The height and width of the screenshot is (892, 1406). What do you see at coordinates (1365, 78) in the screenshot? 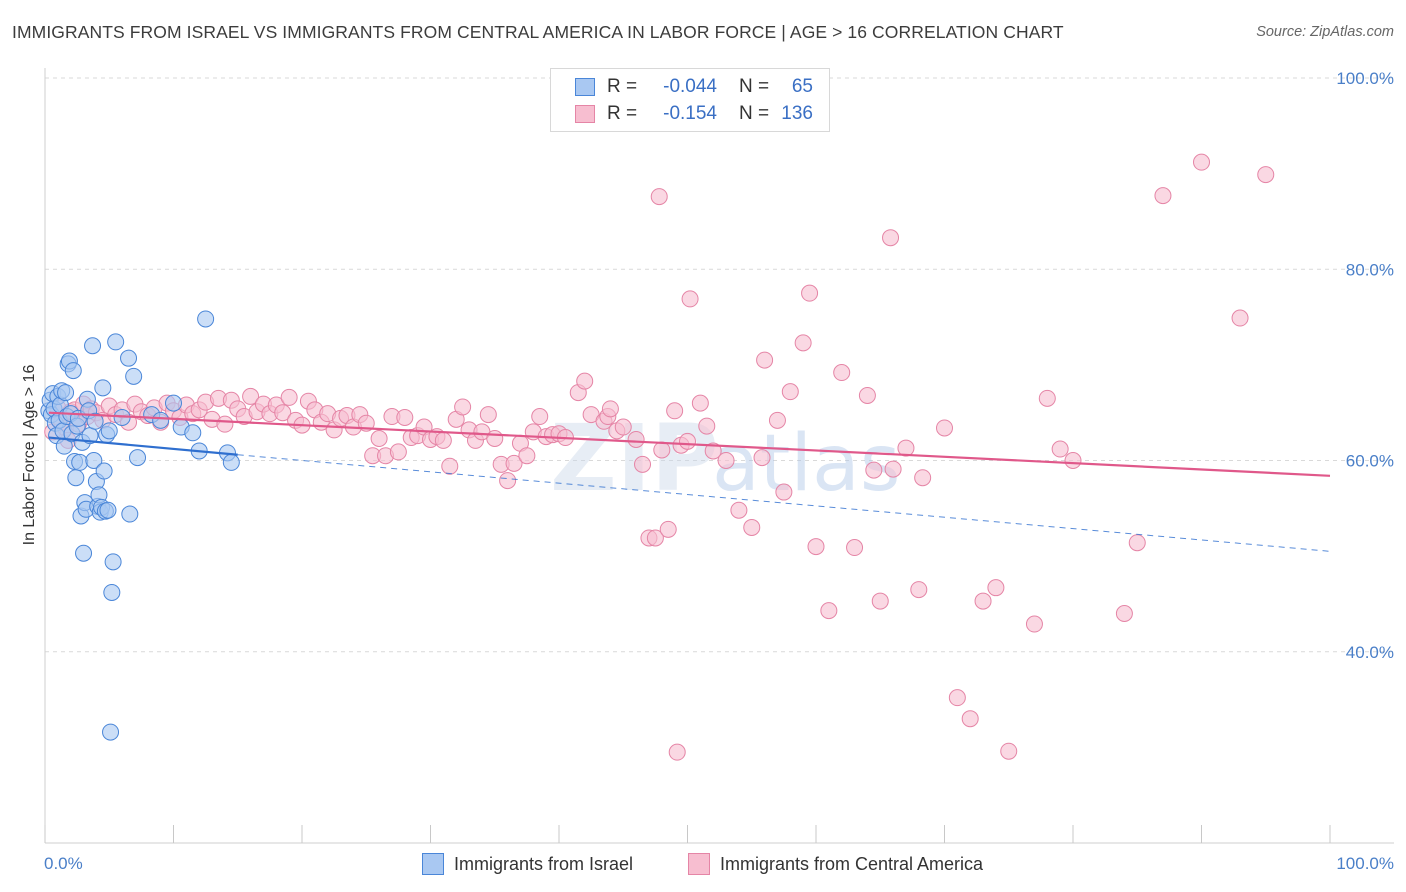
I see `y-tick-label: 100.0%` at bounding box center [1365, 78].